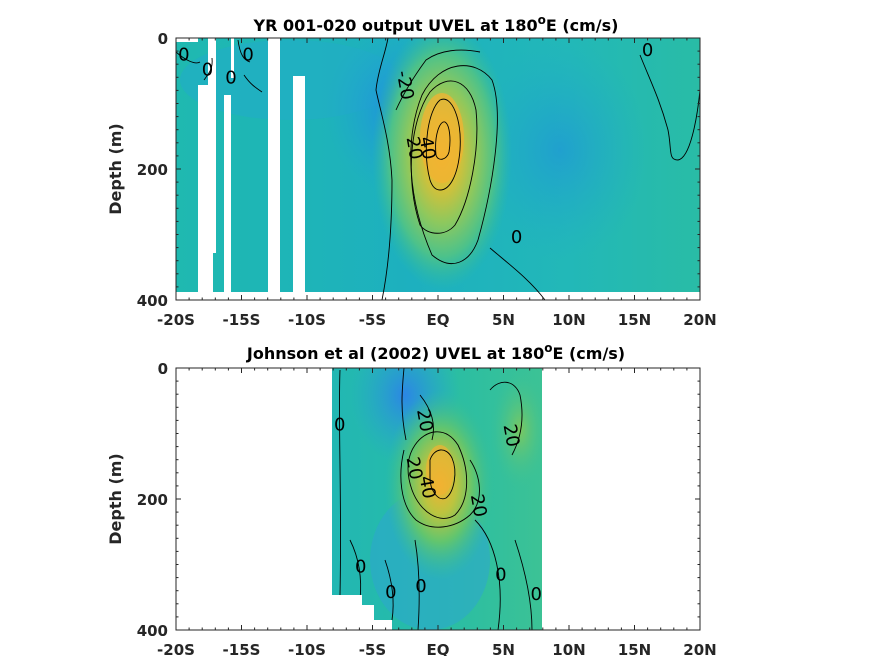 The image size is (875, 656). I want to click on bottom-x-tick-label: -10S, so click(307, 648).